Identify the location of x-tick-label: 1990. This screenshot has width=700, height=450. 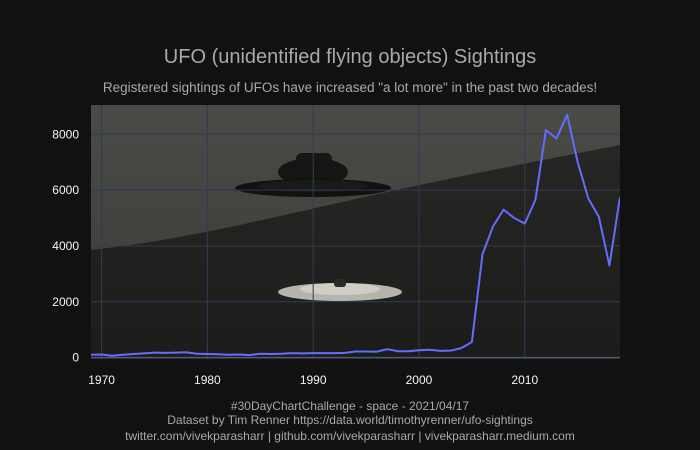
(313, 380).